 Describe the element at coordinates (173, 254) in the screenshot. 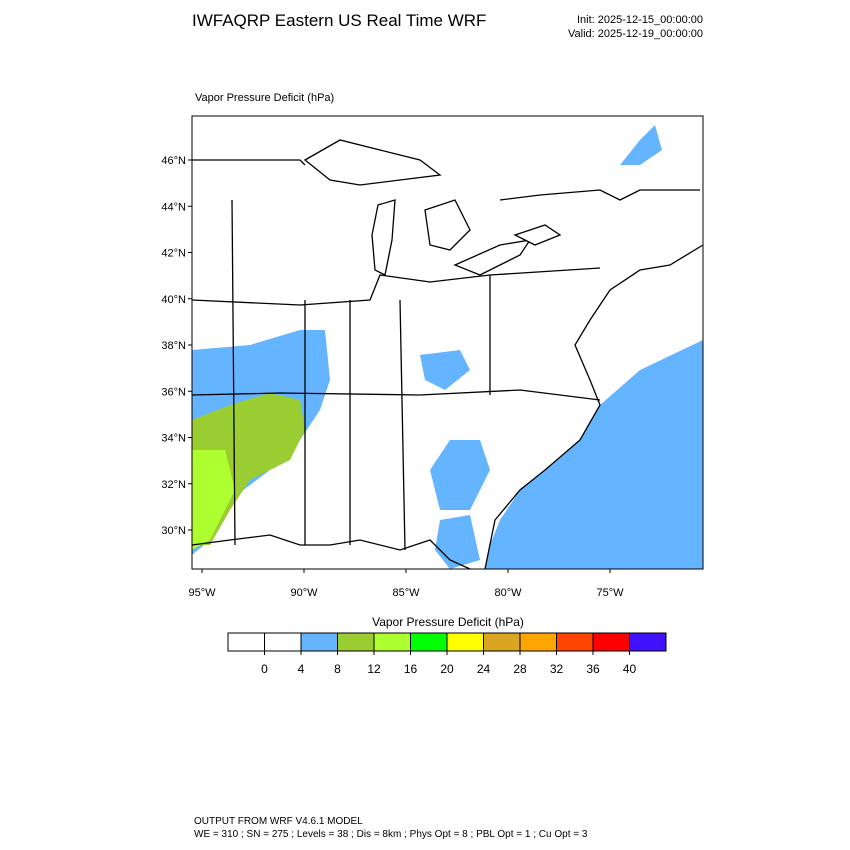

I see `lat-label: 42°N` at that location.